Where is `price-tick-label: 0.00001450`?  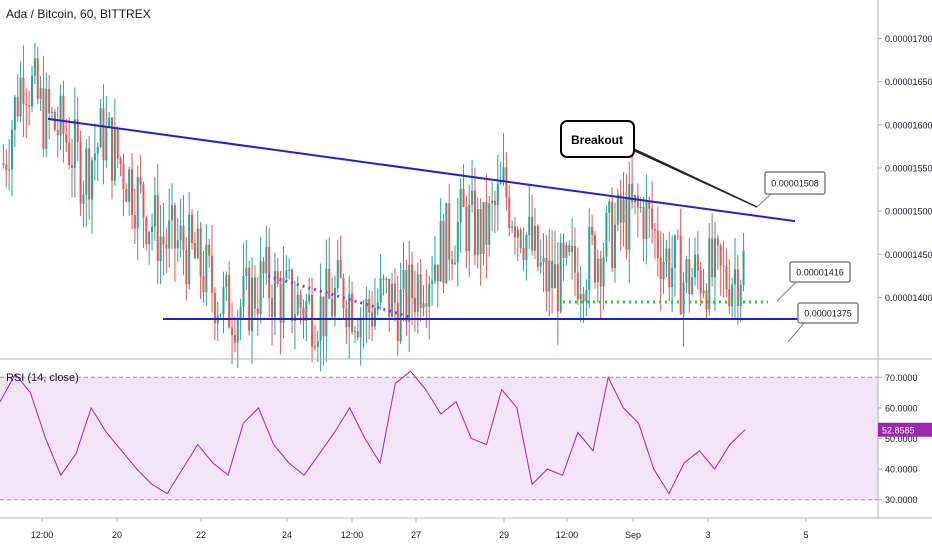
price-tick-label: 0.00001450 is located at coordinates (908, 255).